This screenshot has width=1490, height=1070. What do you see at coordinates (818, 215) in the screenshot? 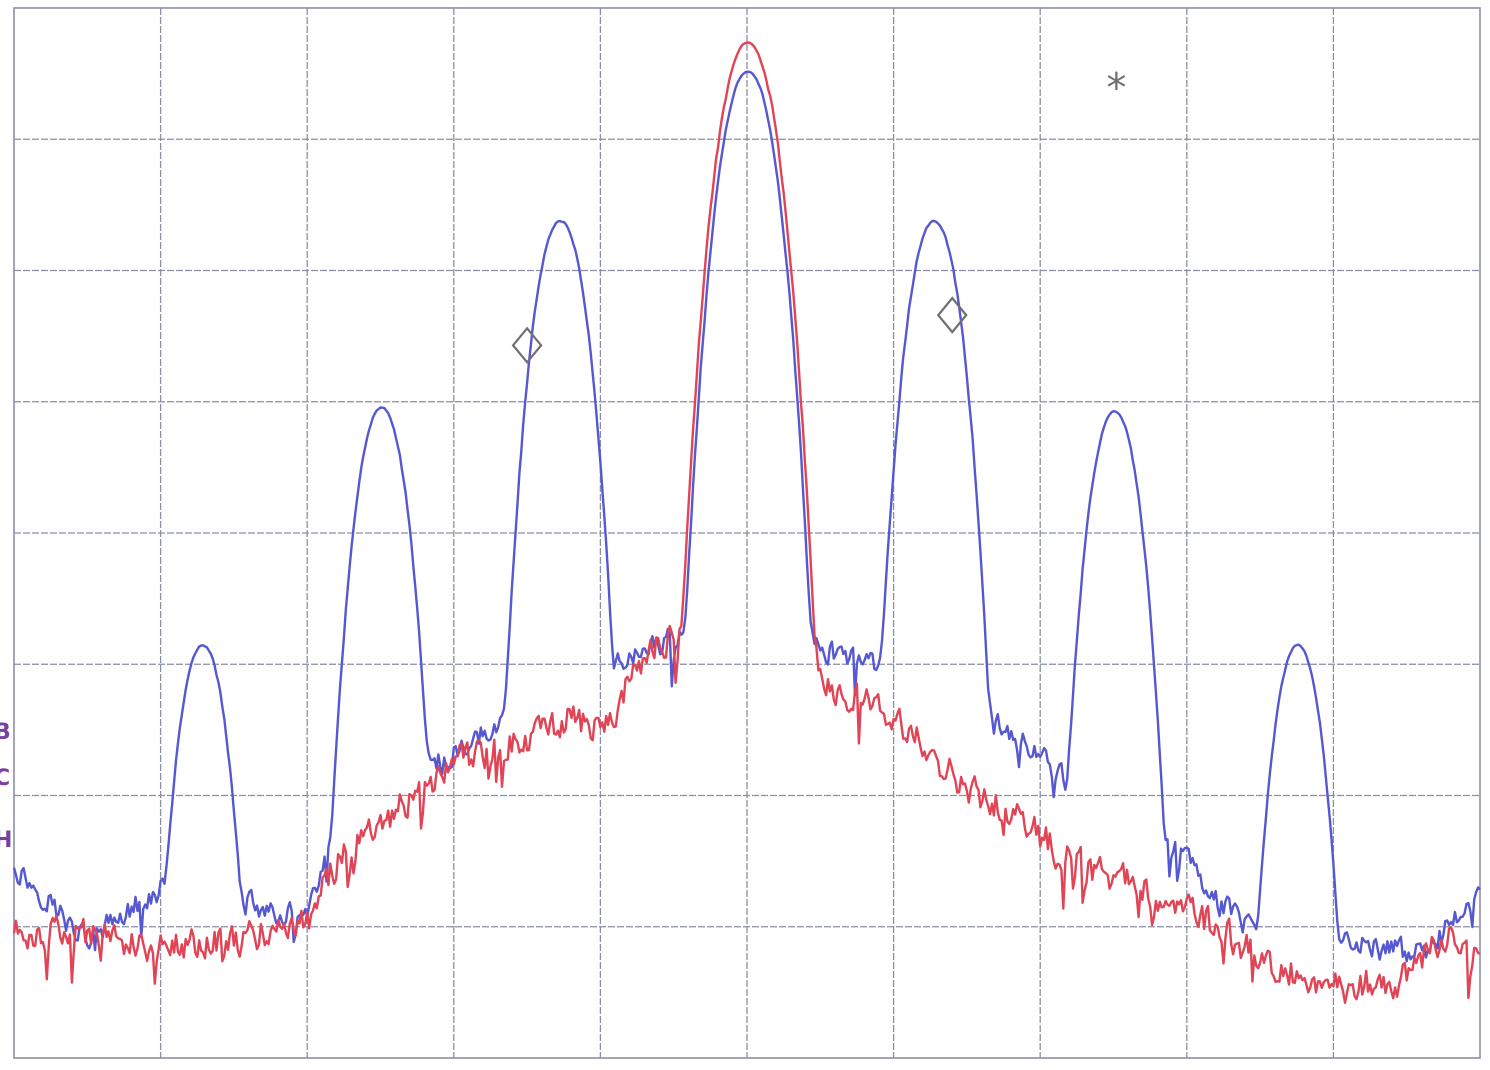
I see `marker-layer: *` at bounding box center [818, 215].